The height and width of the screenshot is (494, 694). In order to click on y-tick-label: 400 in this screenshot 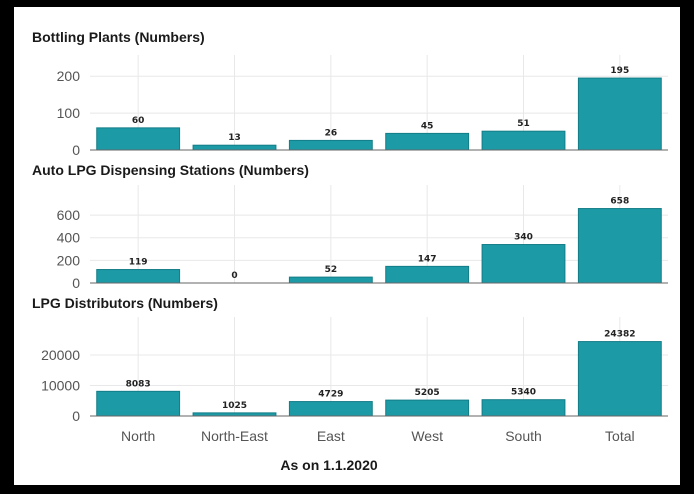, I will do `click(69, 238)`.